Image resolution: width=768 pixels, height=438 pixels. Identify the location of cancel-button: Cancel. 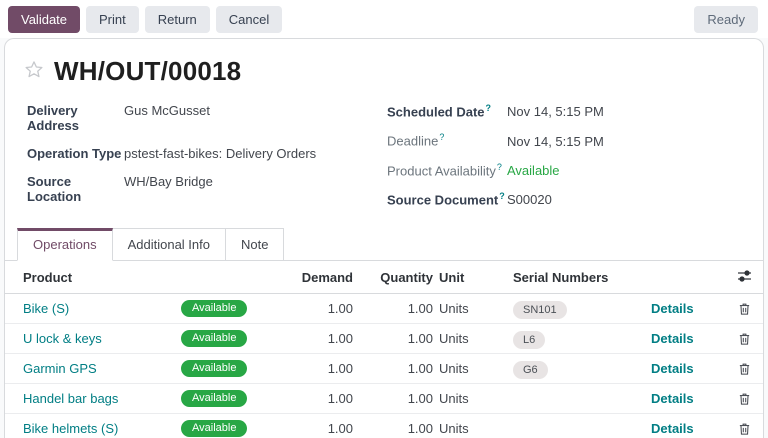
(249, 19).